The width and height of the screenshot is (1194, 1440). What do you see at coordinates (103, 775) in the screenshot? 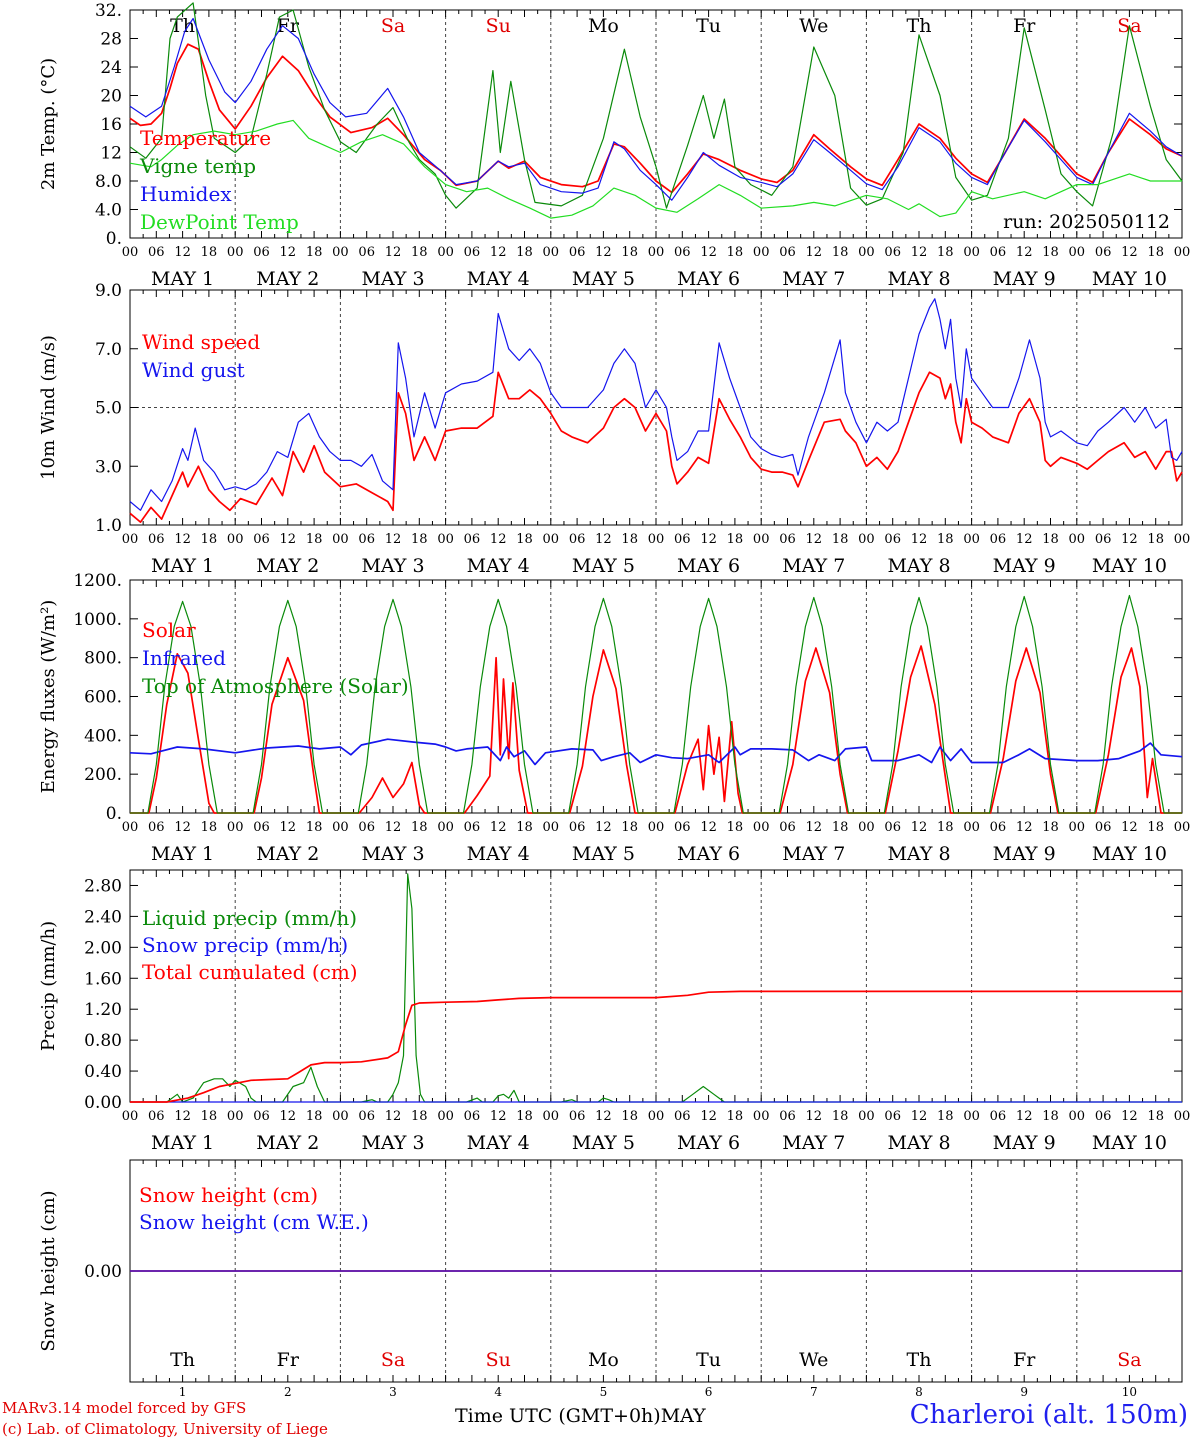
I see `y-tick-label: 200.` at bounding box center [103, 775].